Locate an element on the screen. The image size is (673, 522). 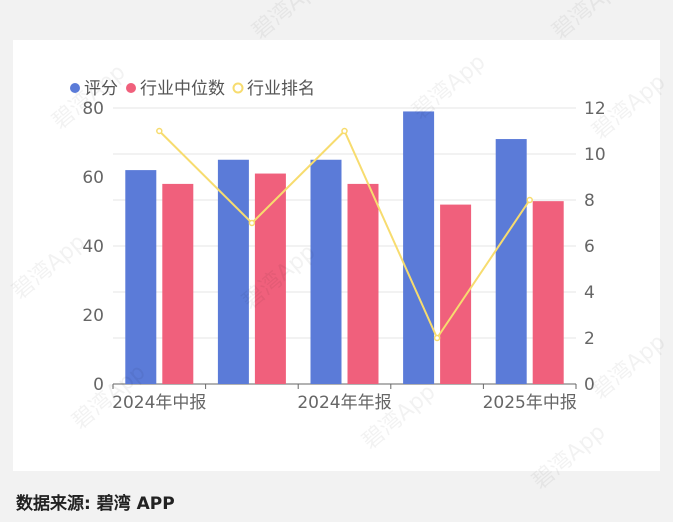
y-right-tick-label: 4 is located at coordinates (589, 293).